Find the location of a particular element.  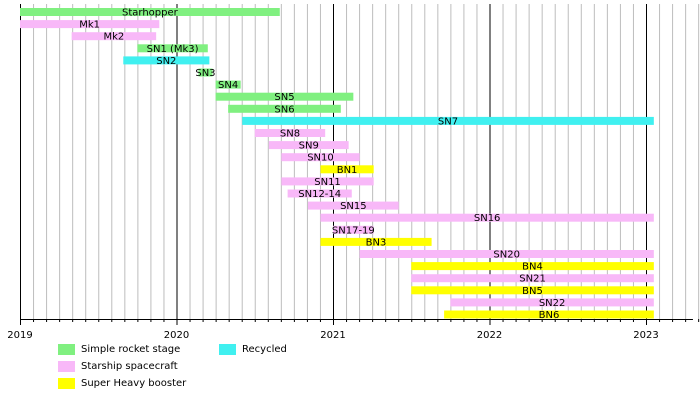

bar-sn7 is located at coordinates (448, 120).